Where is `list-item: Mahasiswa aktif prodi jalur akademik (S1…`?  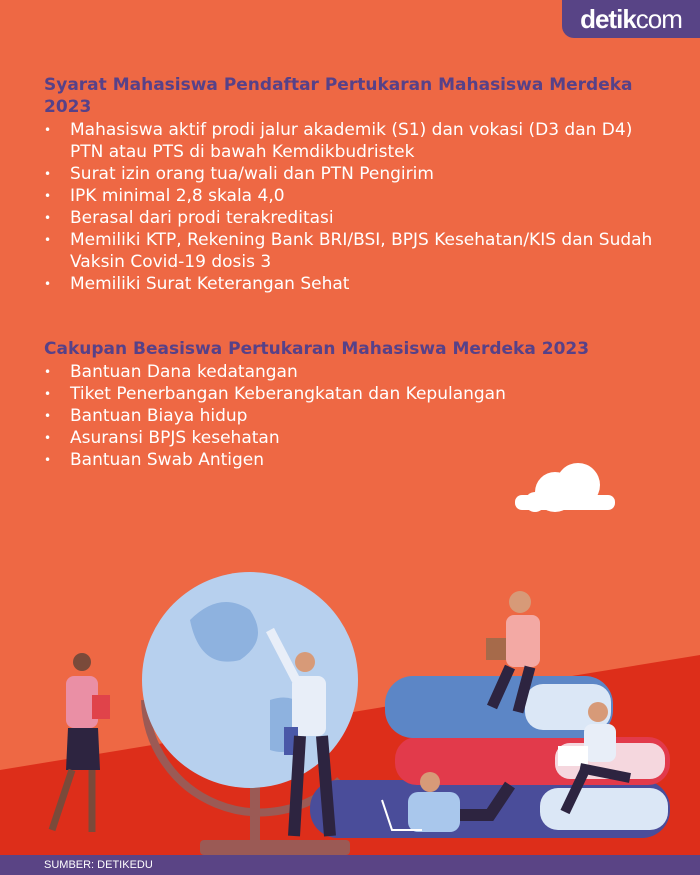 list-item: Mahasiswa aktif prodi jalur akademik (S1… is located at coordinates (354, 141).